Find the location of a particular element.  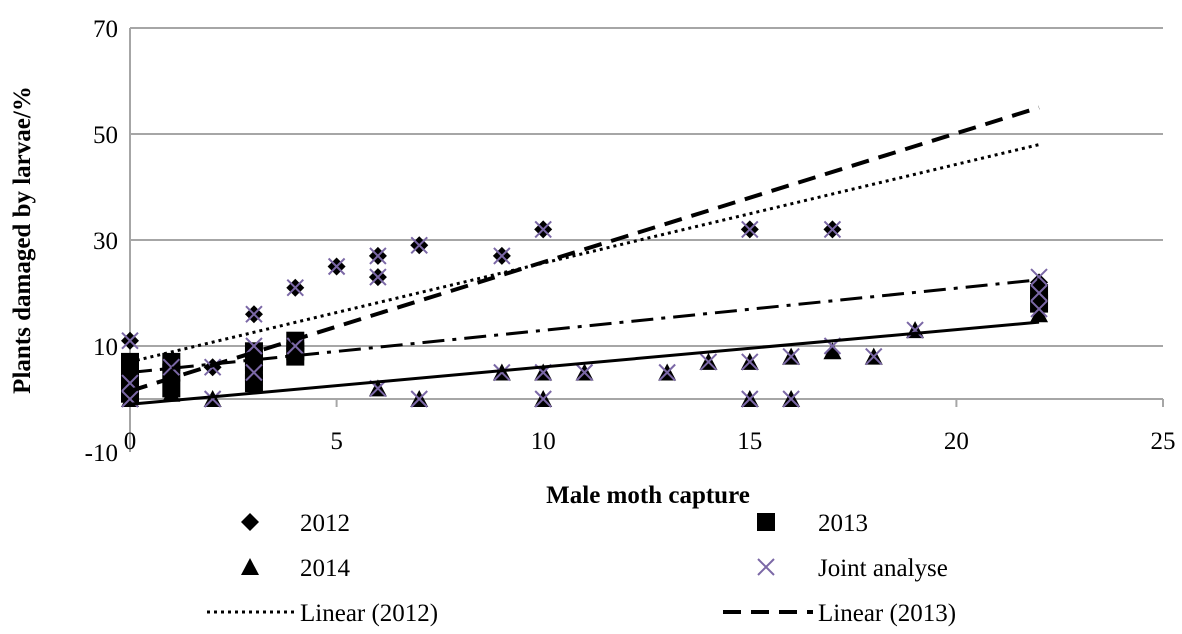

x-tick-label: 15 is located at coordinates (749, 441).